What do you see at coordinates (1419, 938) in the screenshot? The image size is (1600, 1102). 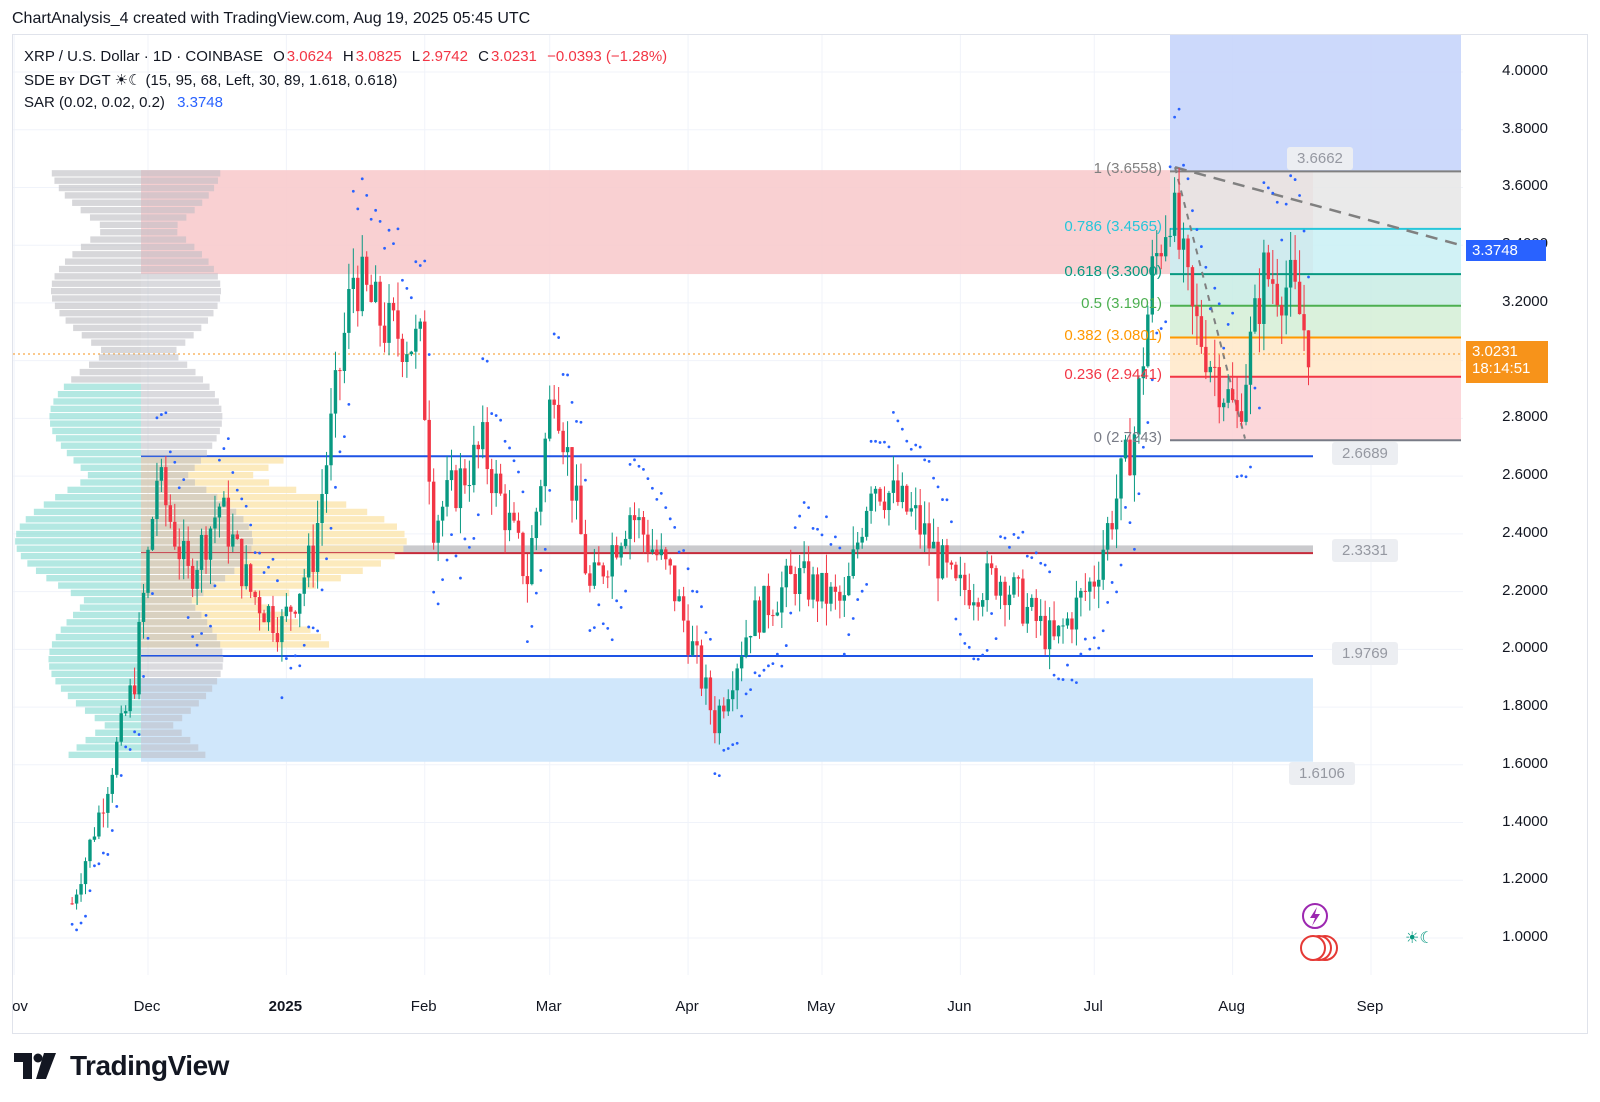 I see `session-icon: ☀☾` at bounding box center [1419, 938].